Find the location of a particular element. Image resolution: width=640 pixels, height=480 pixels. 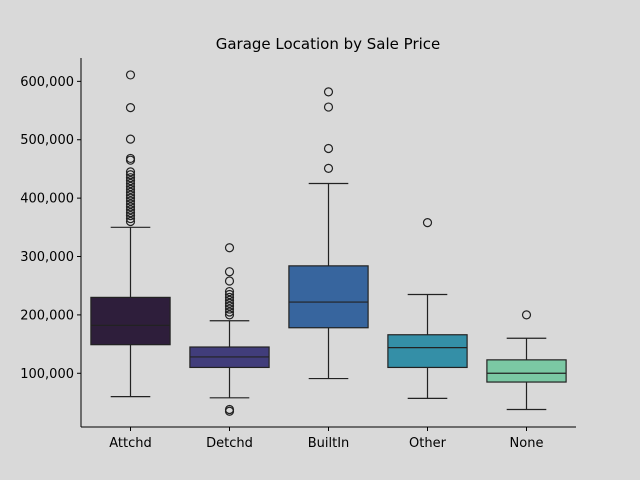

box-group-builtin is located at coordinates (328, 233).